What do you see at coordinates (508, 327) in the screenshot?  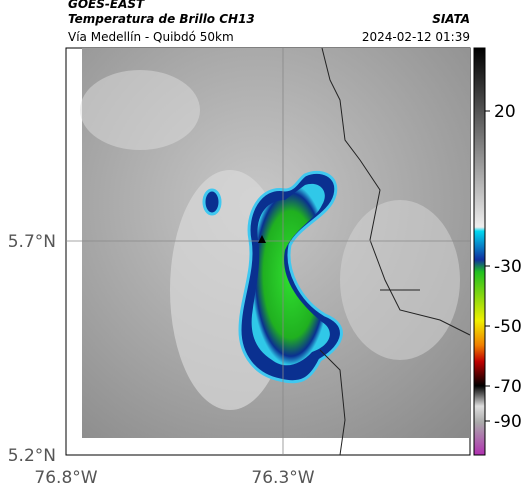 I see `colorbar-tick-label: -50` at bounding box center [508, 327].